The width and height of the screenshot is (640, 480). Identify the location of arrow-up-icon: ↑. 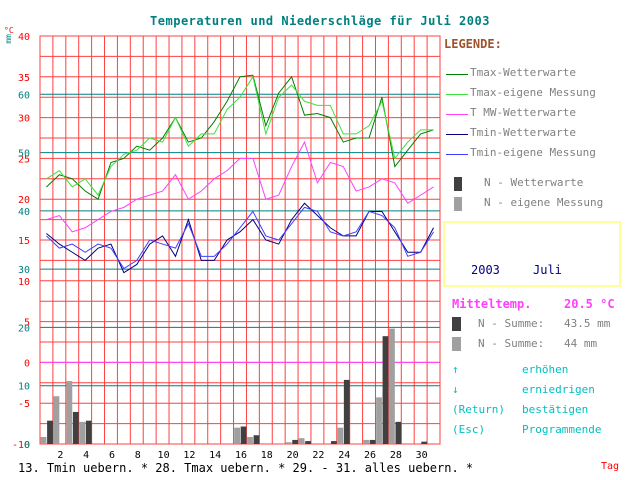
(455, 369).